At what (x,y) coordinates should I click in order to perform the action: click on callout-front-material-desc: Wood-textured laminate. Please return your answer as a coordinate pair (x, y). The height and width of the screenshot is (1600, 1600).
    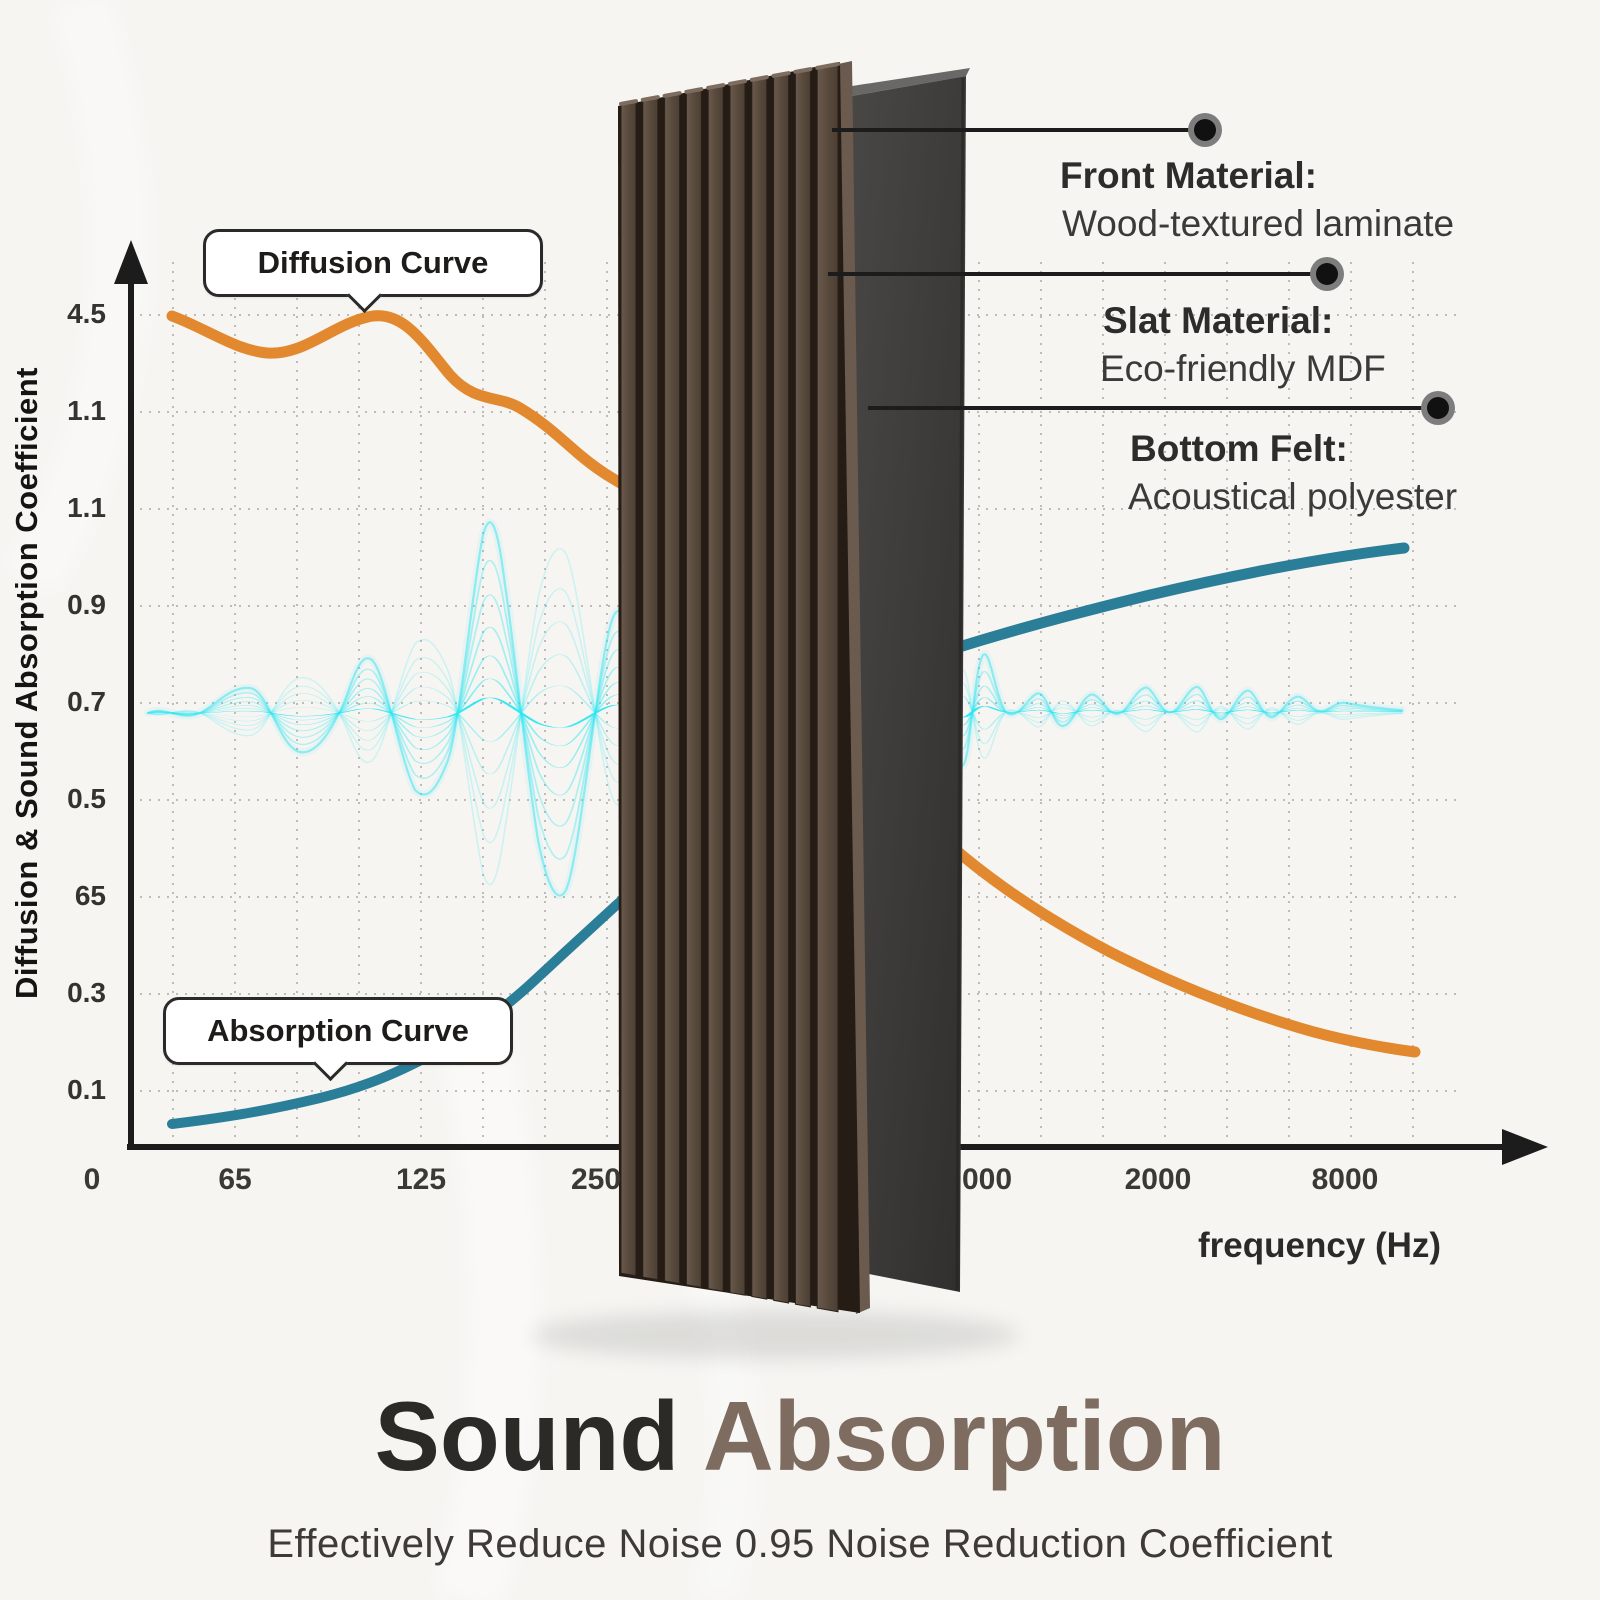
    Looking at the image, I should click on (1258, 223).